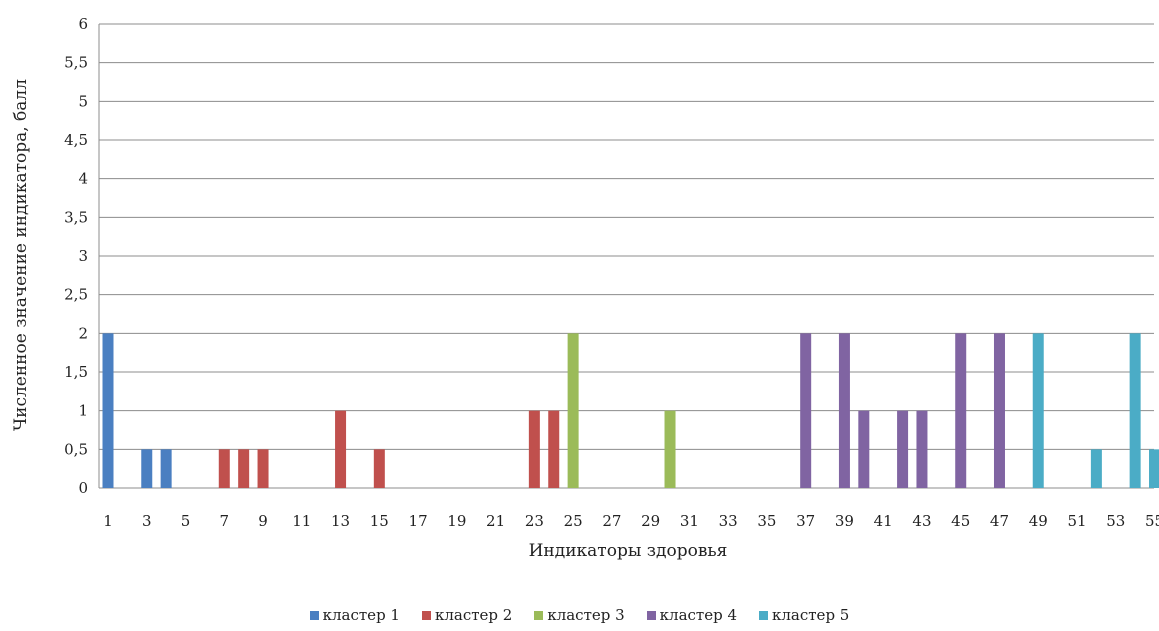 The image size is (1159, 631). Describe the element at coordinates (1038, 521) in the screenshot. I see `x-tick-label: 49` at that location.